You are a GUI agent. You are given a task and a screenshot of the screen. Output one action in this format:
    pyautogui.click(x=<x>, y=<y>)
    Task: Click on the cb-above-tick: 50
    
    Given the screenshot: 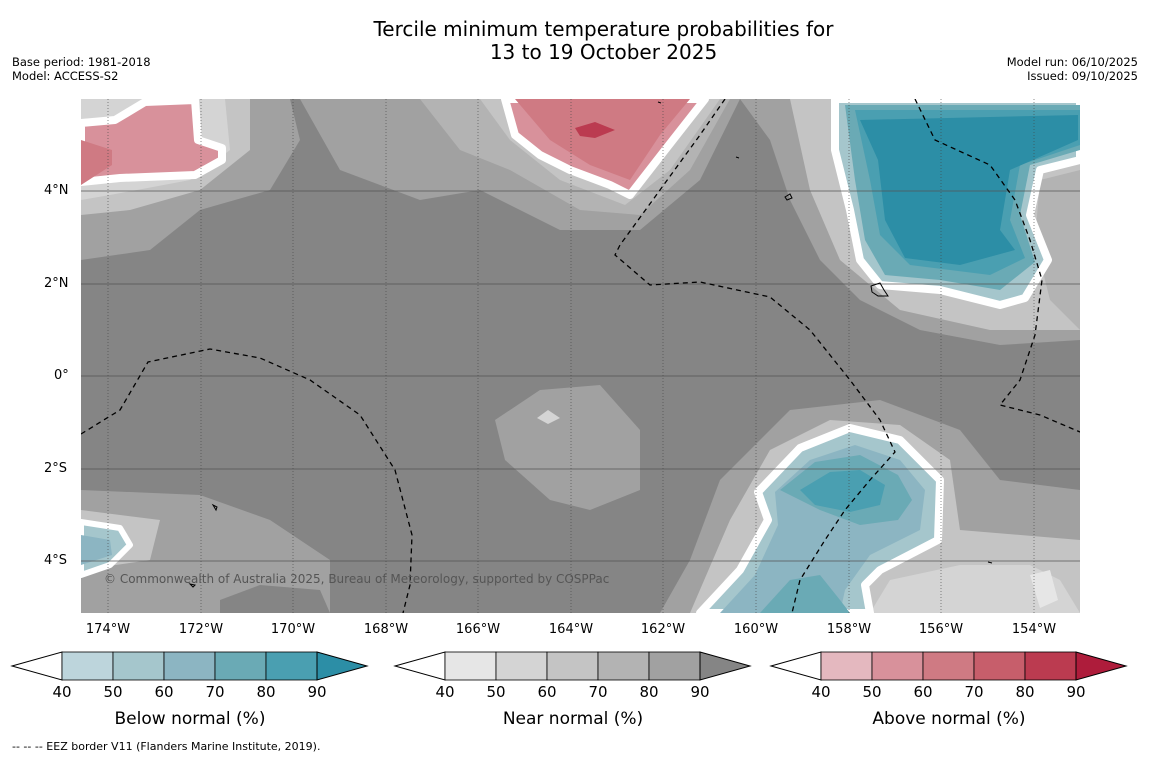 What is the action you would take?
    pyautogui.click(x=872, y=692)
    